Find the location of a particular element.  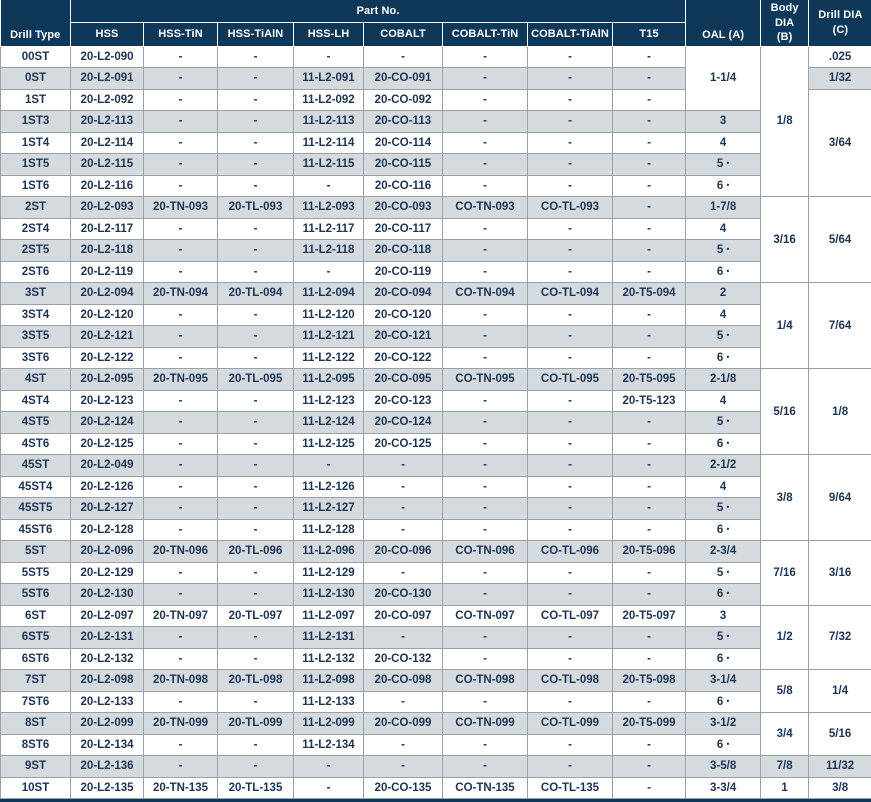

body-dia-cell: 3/4 is located at coordinates (785, 734).